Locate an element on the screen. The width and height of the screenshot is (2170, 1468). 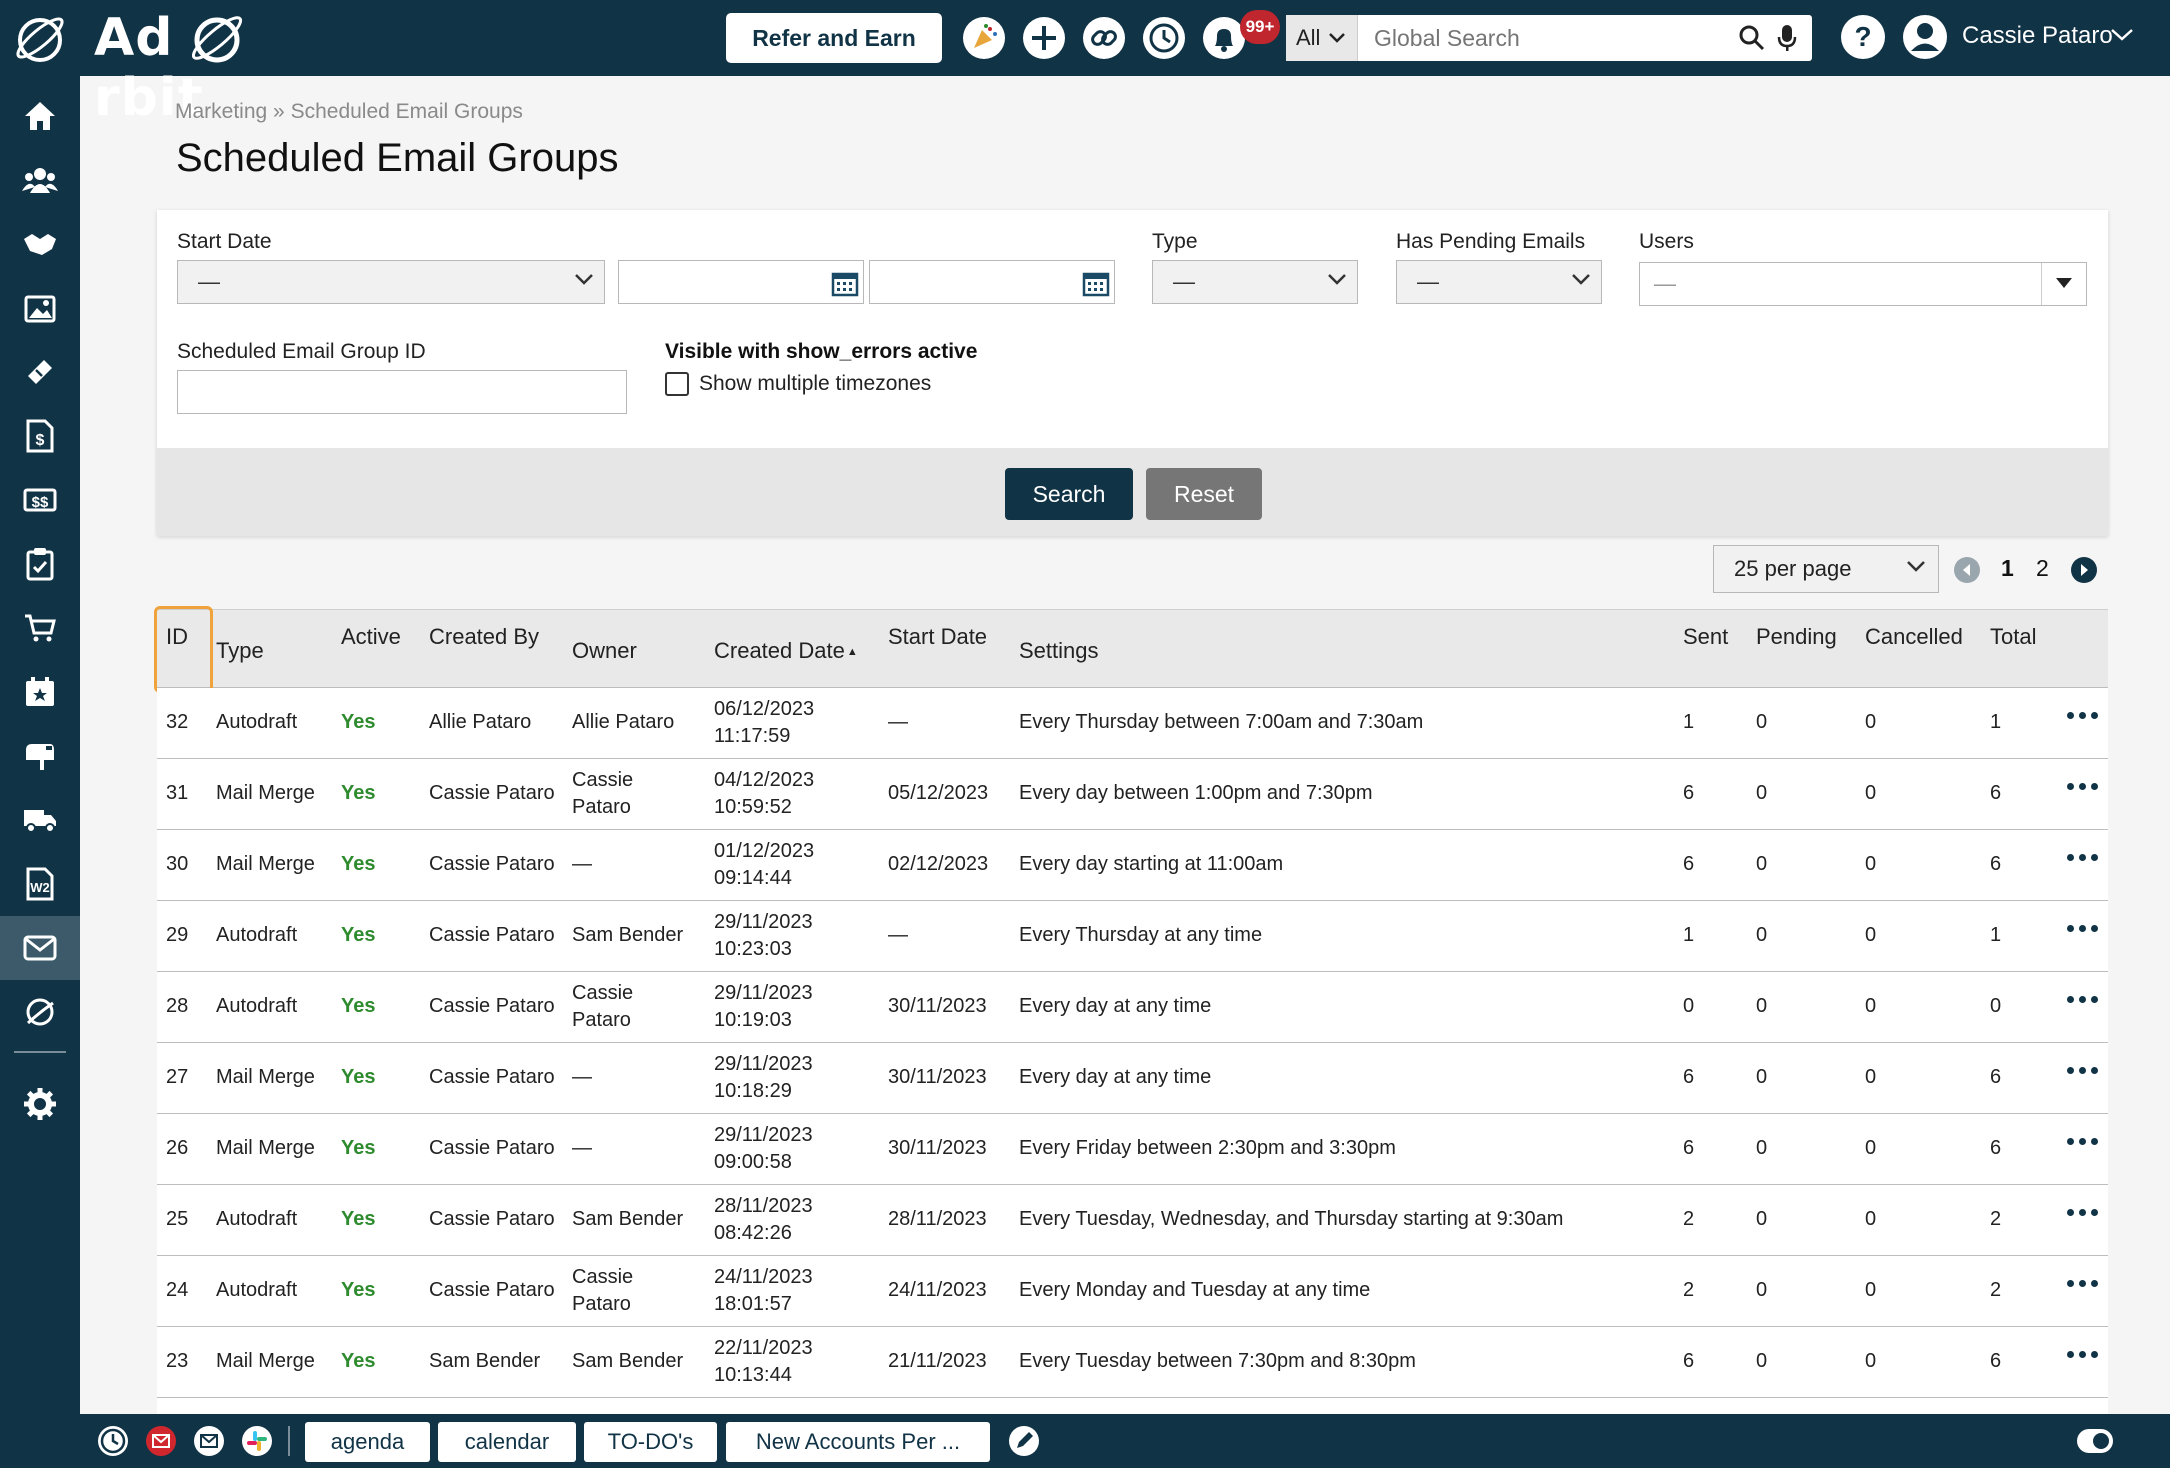
sidebar-item-home is located at coordinates (40, 116).